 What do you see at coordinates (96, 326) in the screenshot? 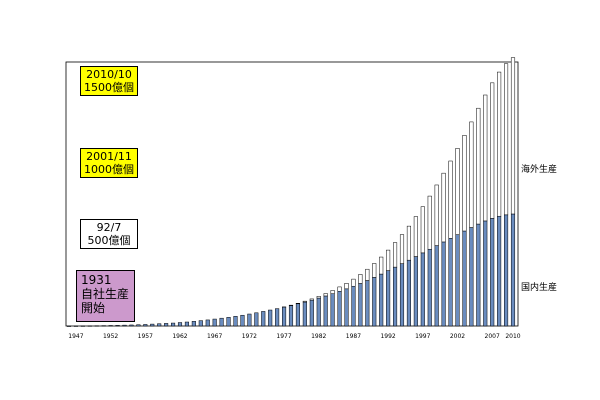
I see `bar-domestic-1950` at bounding box center [96, 326].